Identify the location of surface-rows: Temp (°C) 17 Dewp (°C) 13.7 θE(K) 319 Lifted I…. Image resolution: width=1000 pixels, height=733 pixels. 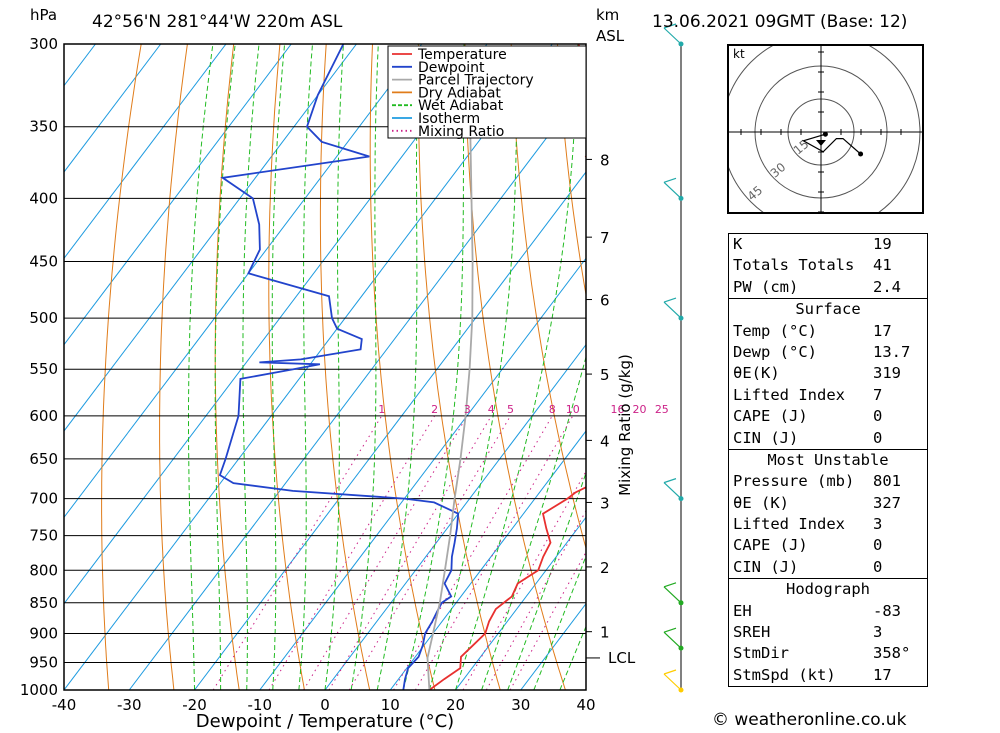
(828, 385).